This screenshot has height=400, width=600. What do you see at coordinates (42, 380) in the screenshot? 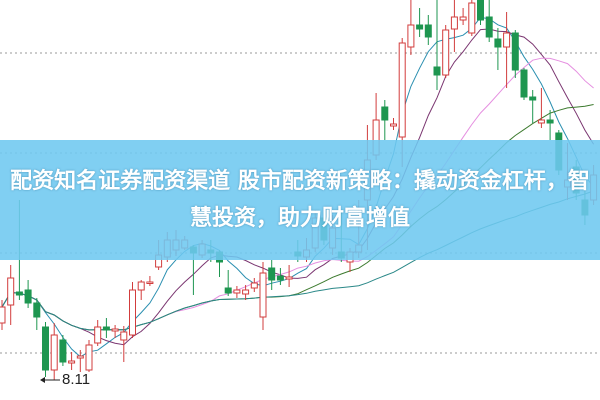
I see `low-marker-arrow-icon` at bounding box center [42, 380].